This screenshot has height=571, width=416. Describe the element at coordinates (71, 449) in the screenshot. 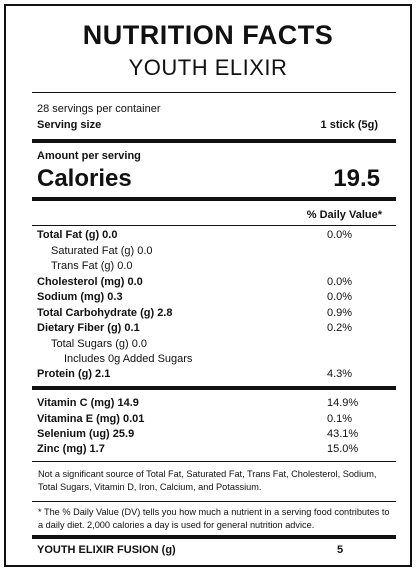

I see `vitamin: Zinc (mg) 1.7` at that location.